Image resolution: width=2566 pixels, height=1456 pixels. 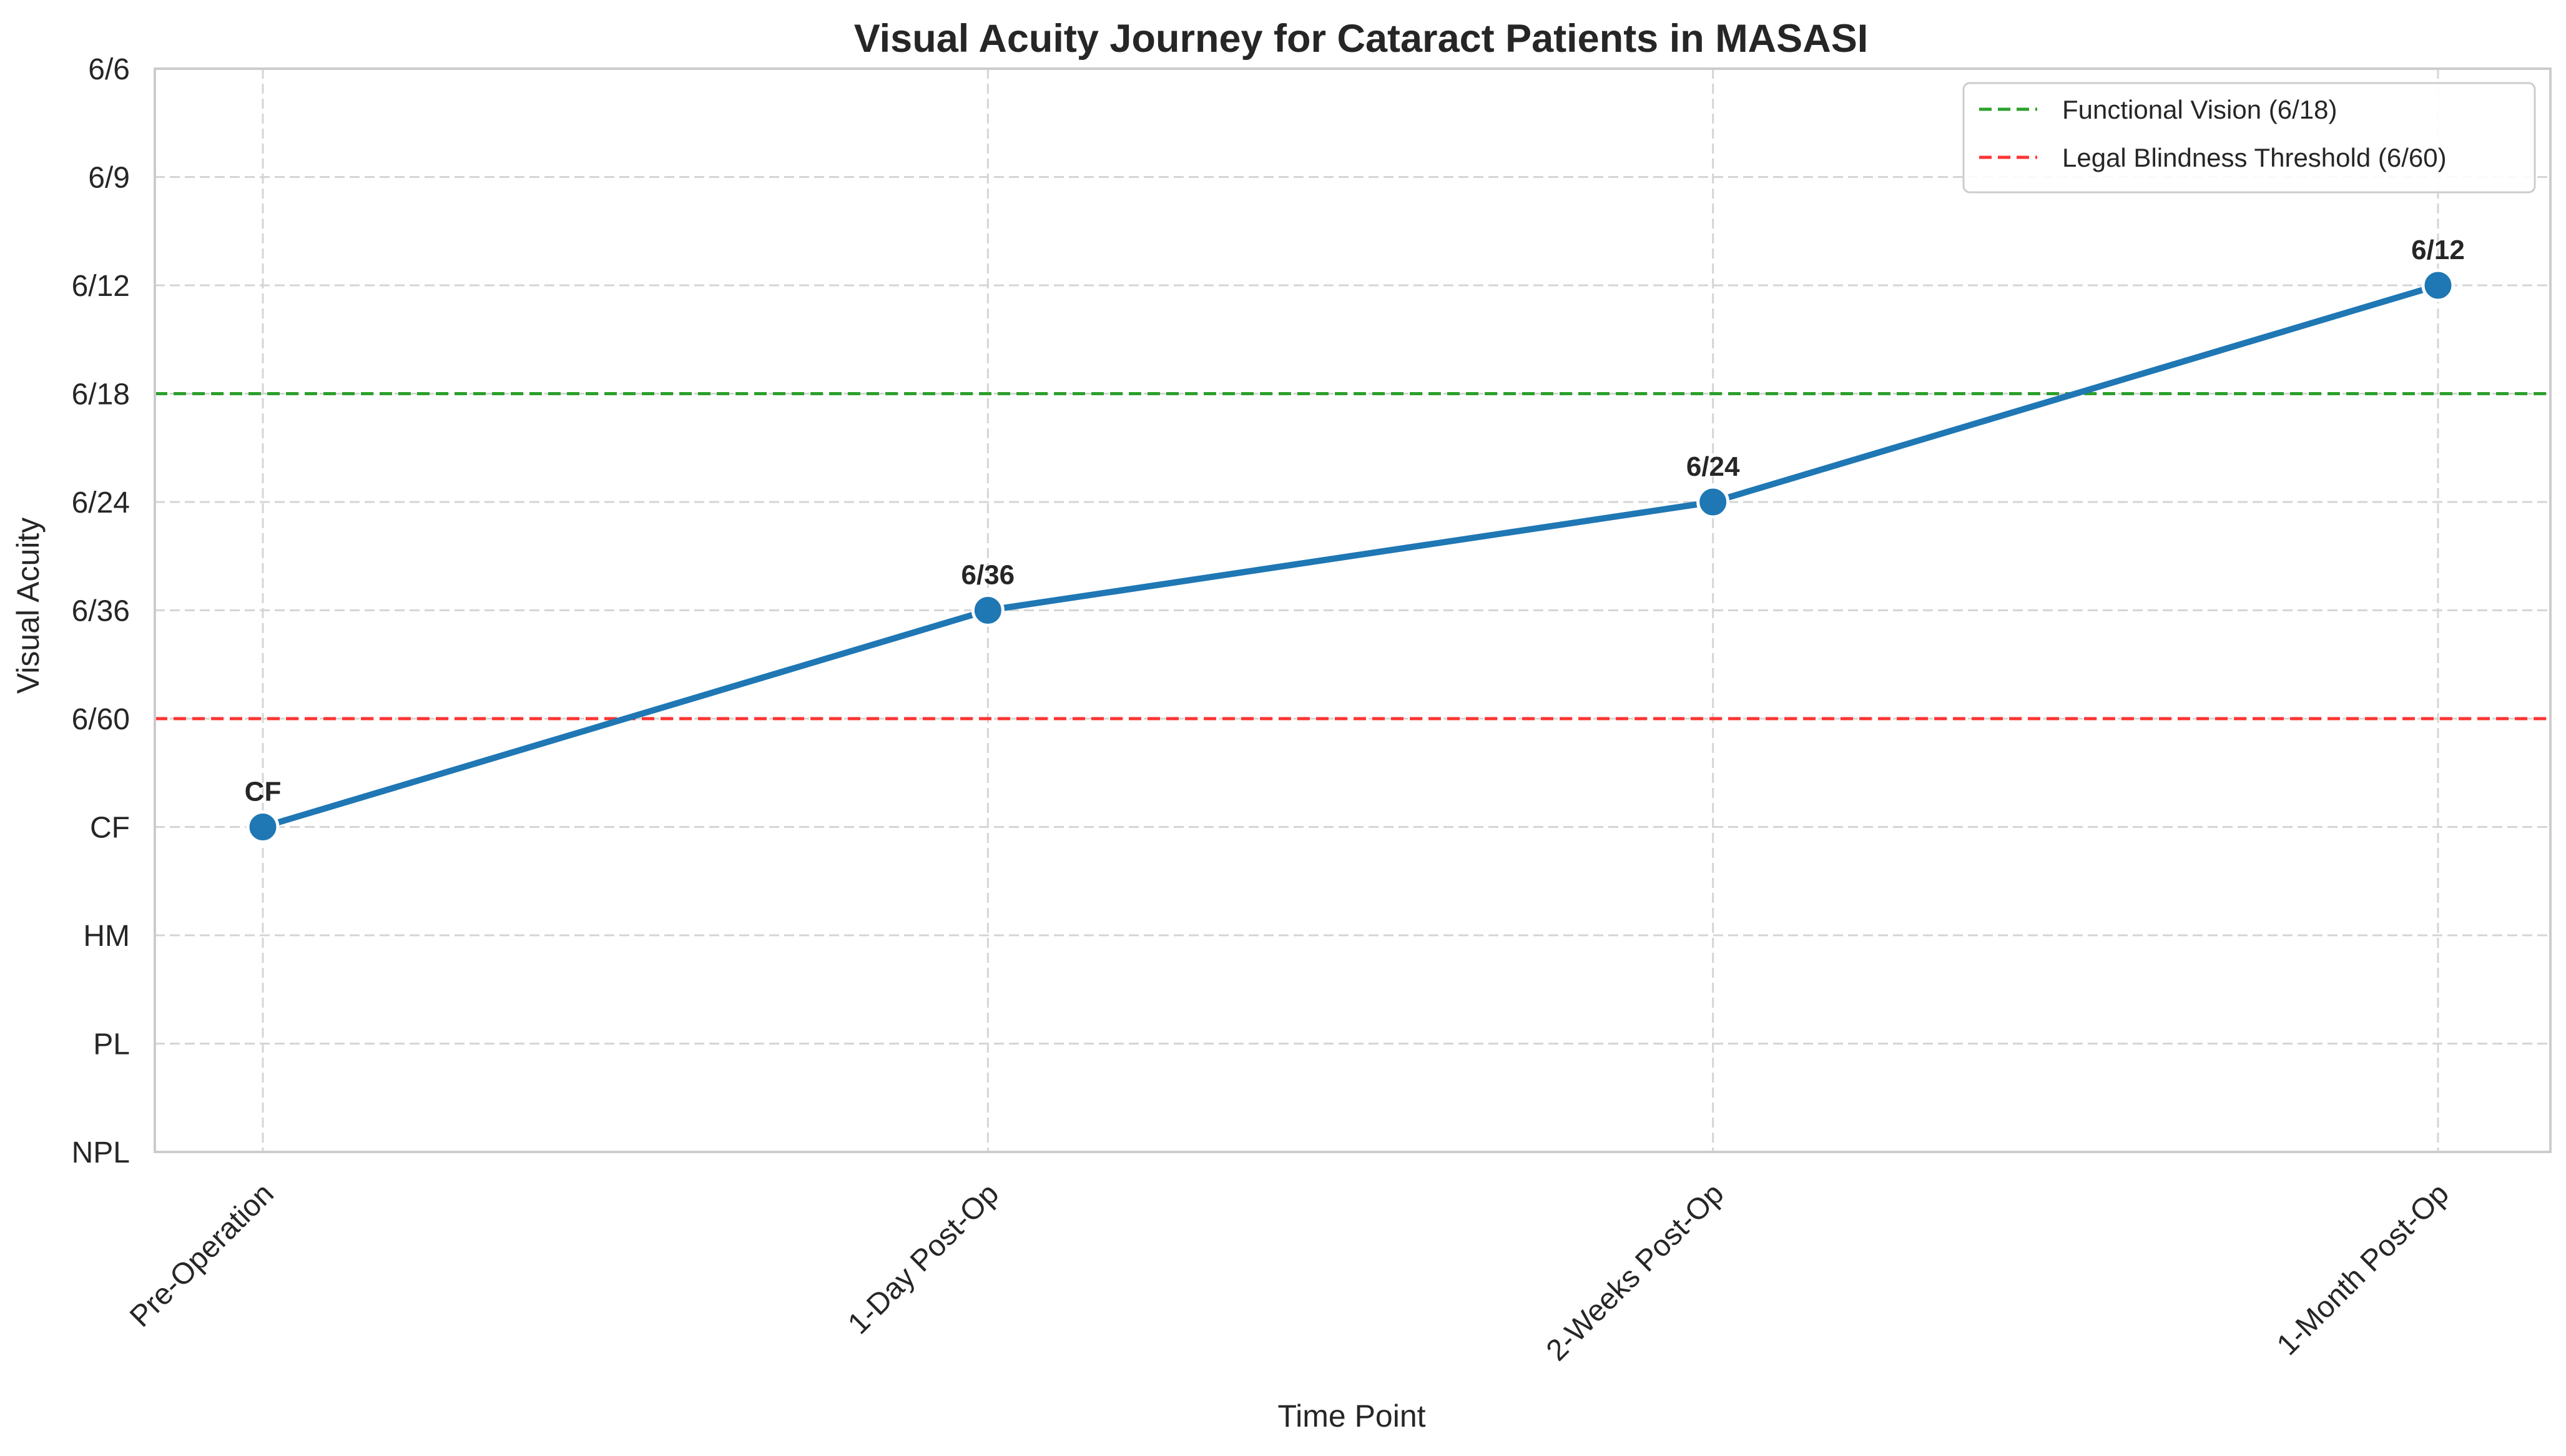 What do you see at coordinates (111, 1044) in the screenshot?
I see `y-tick-label: PL` at bounding box center [111, 1044].